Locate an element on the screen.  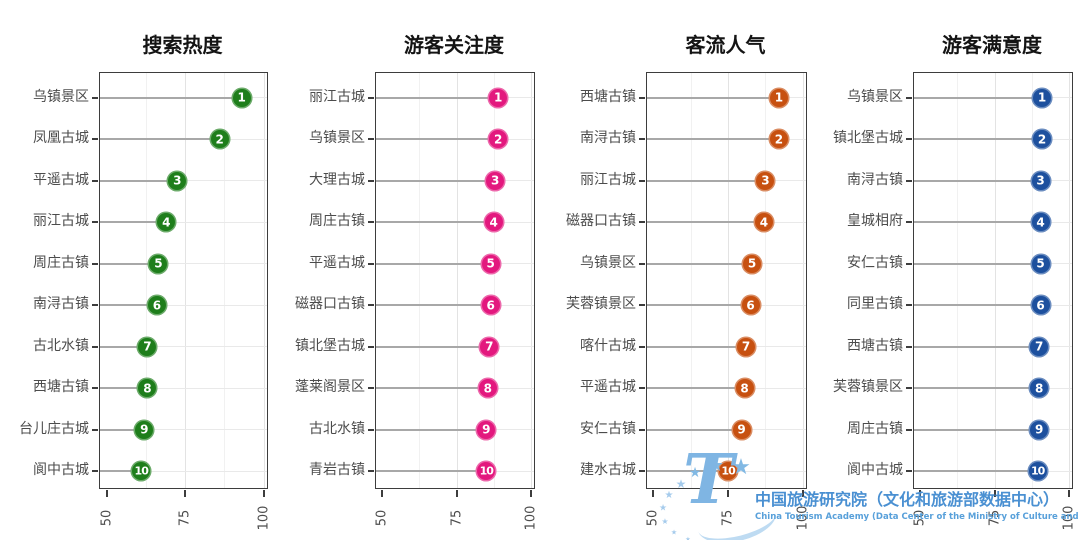
category-label: 南浔古镇 is located at coordinates (875, 179).